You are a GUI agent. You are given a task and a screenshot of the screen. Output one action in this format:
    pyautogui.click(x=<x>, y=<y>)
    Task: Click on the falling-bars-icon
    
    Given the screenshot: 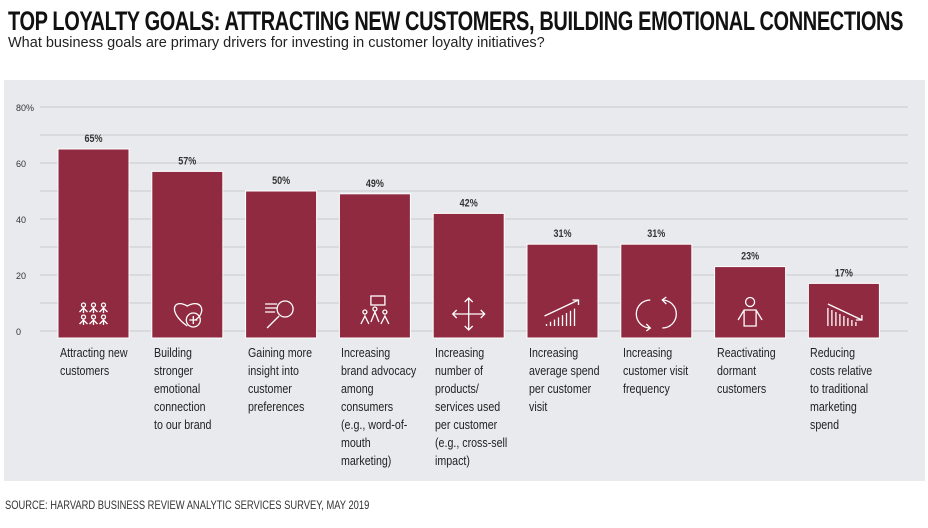 What is the action you would take?
    pyautogui.click(x=845, y=314)
    